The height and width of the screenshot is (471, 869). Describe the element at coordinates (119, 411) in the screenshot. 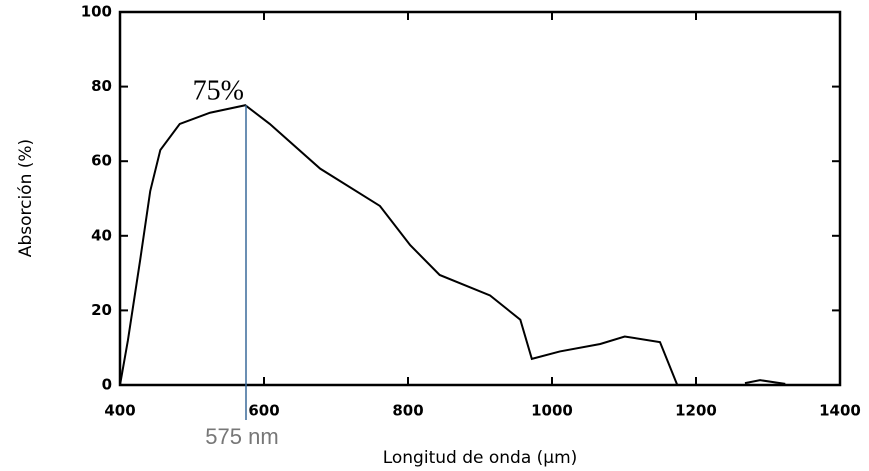

I see `x-tick-label: 400` at that location.